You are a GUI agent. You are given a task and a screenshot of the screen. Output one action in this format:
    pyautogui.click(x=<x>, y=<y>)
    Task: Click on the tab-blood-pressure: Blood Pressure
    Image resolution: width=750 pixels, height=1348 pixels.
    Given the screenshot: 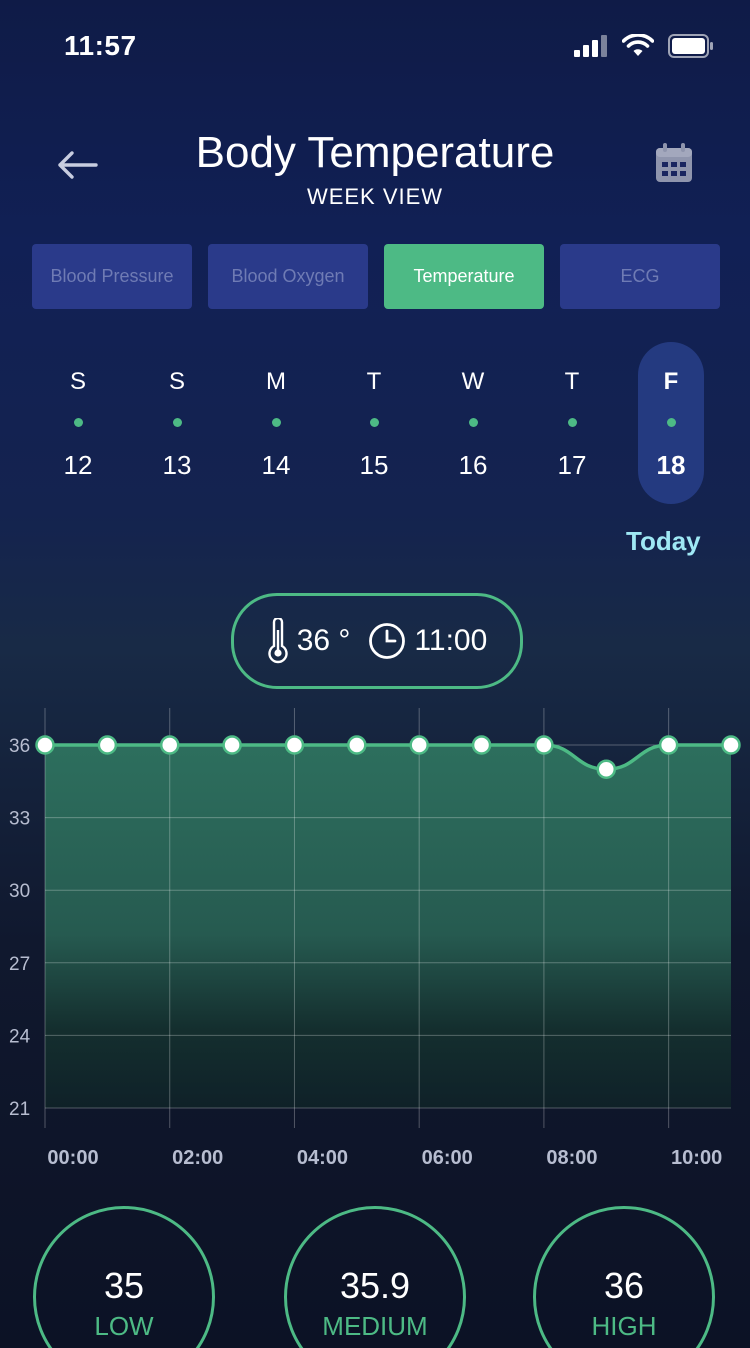 What is the action you would take?
    pyautogui.click(x=112, y=276)
    